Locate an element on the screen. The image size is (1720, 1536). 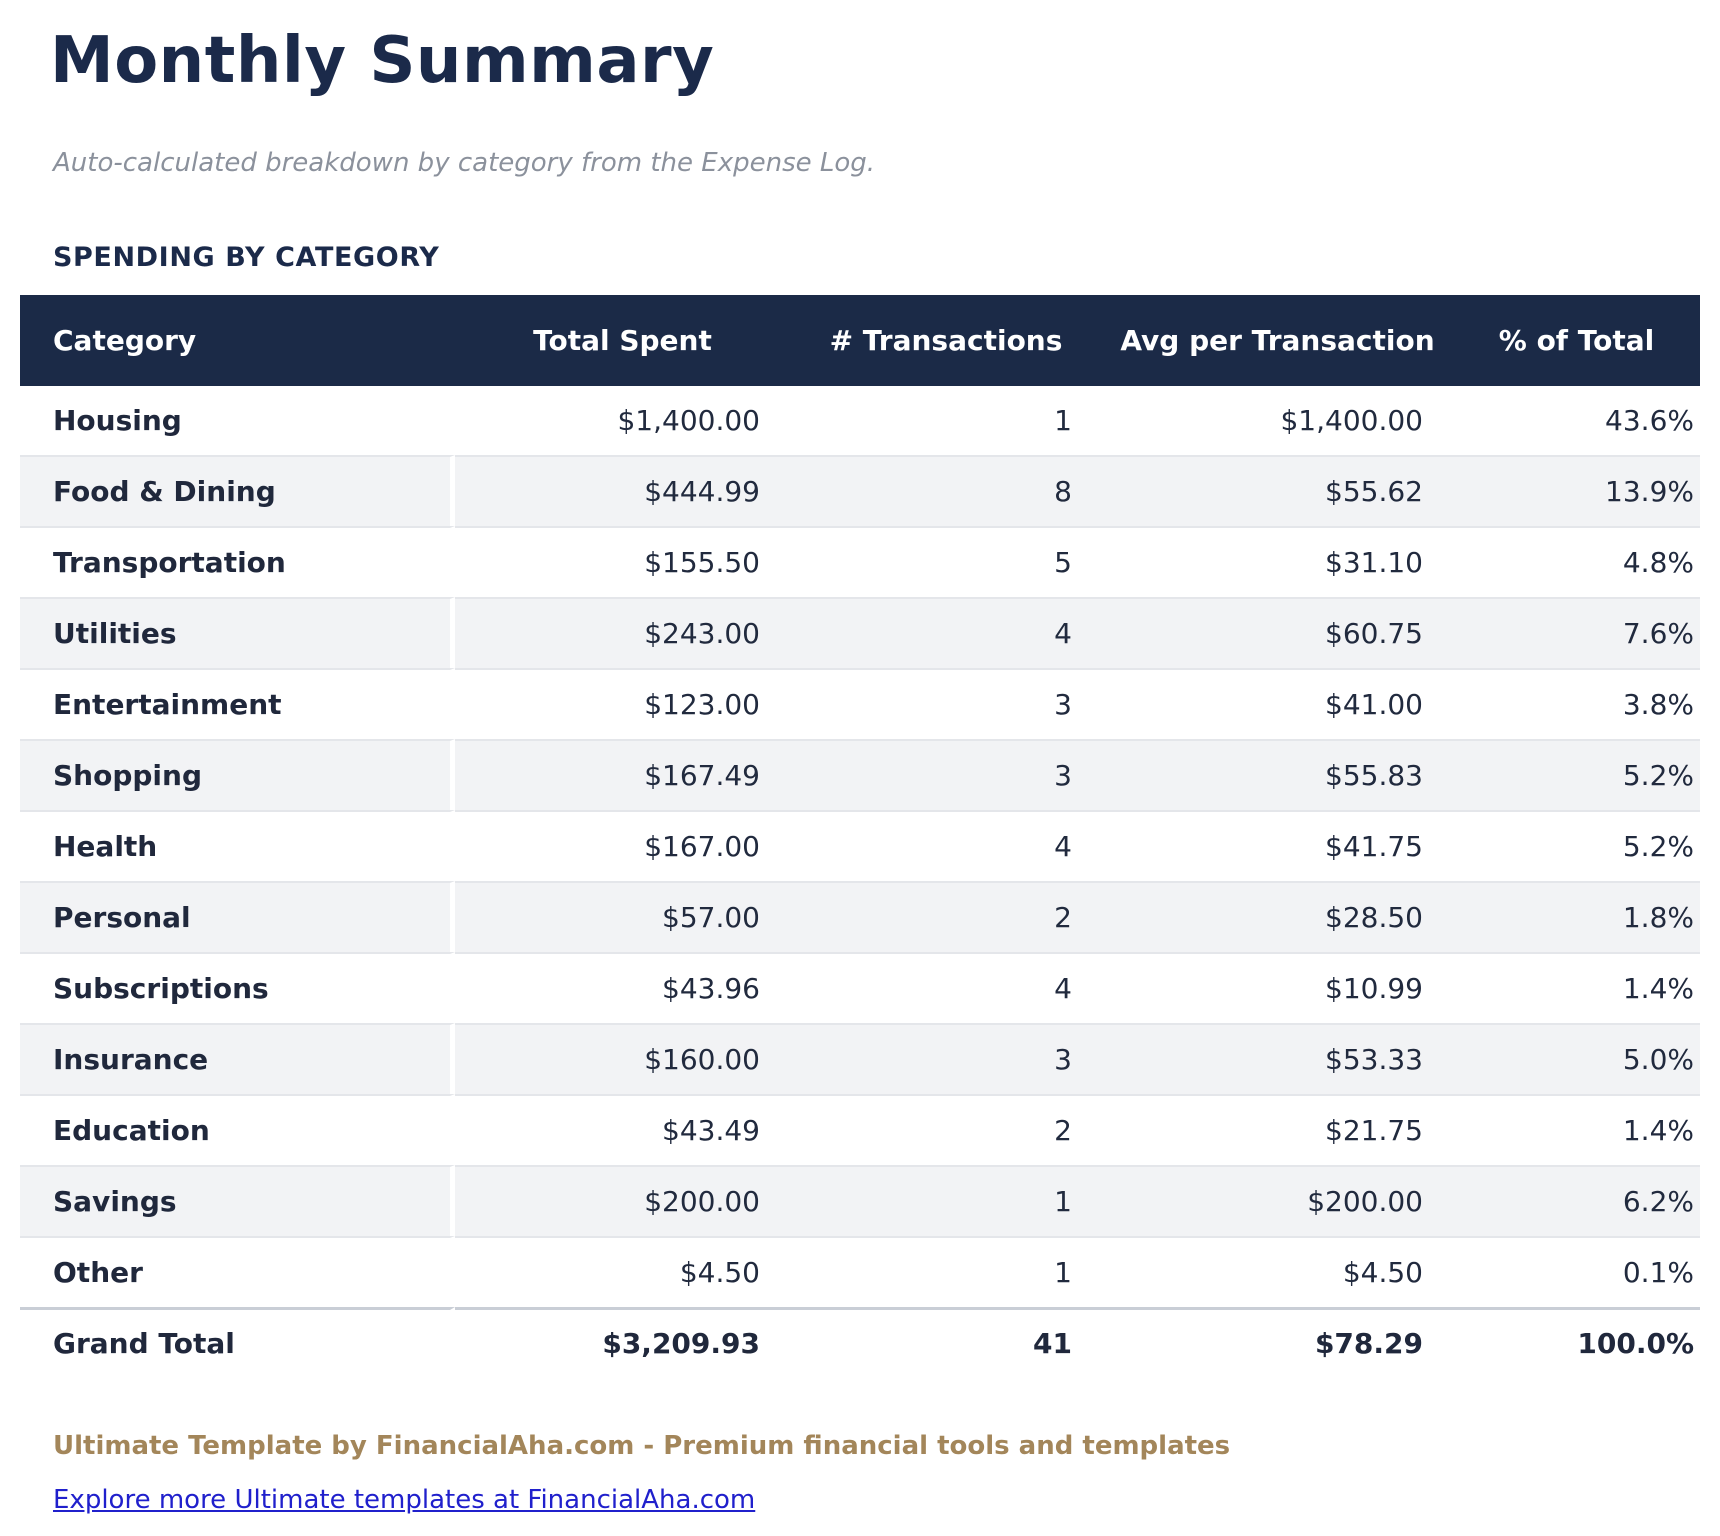
cell-total_spent: $57.00 is located at coordinates (622, 917).